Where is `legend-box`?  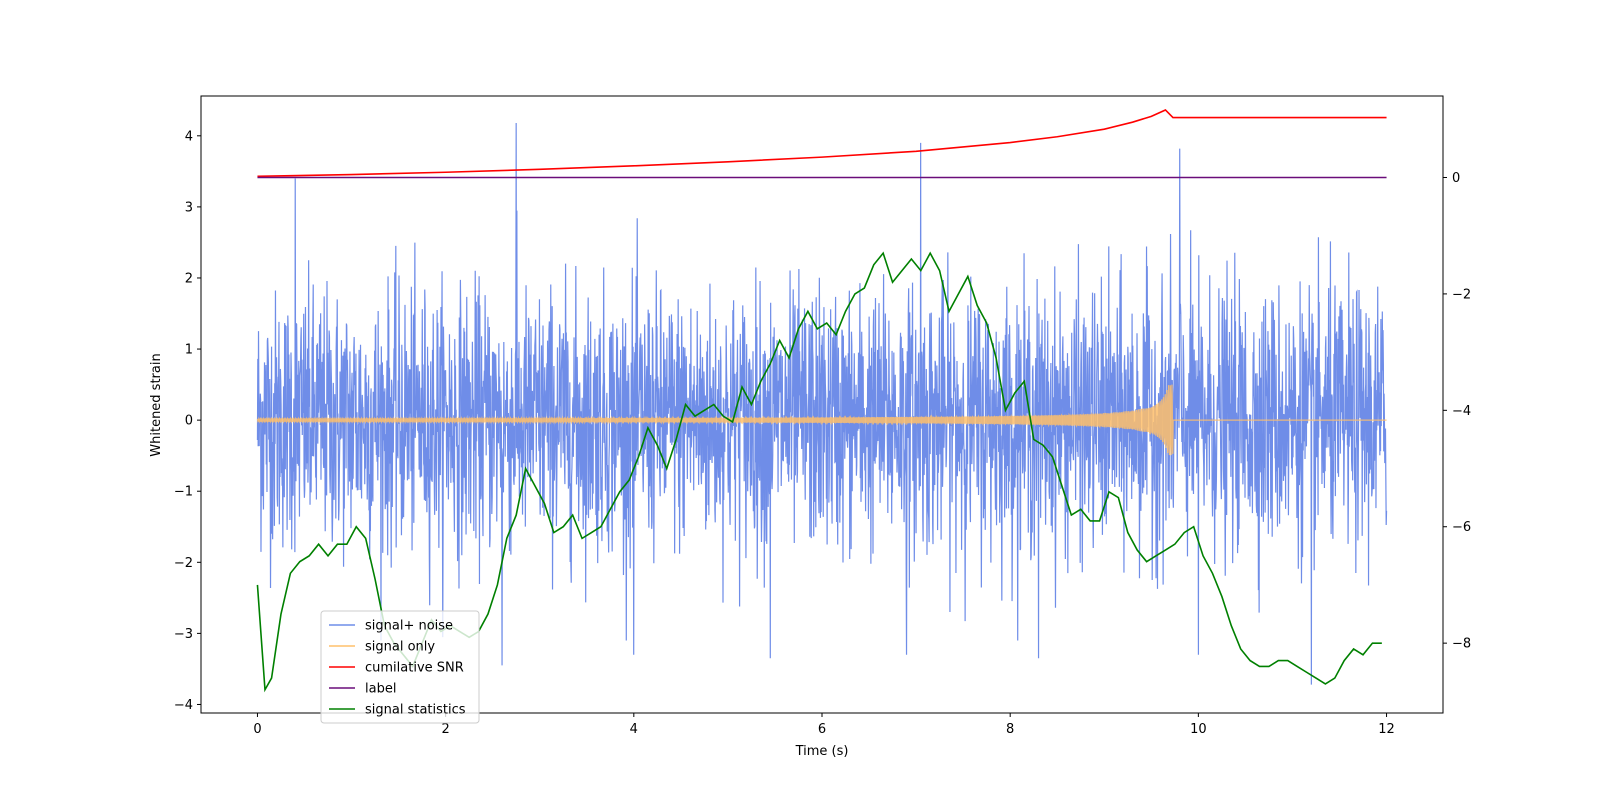
legend-box is located at coordinates (400, 667).